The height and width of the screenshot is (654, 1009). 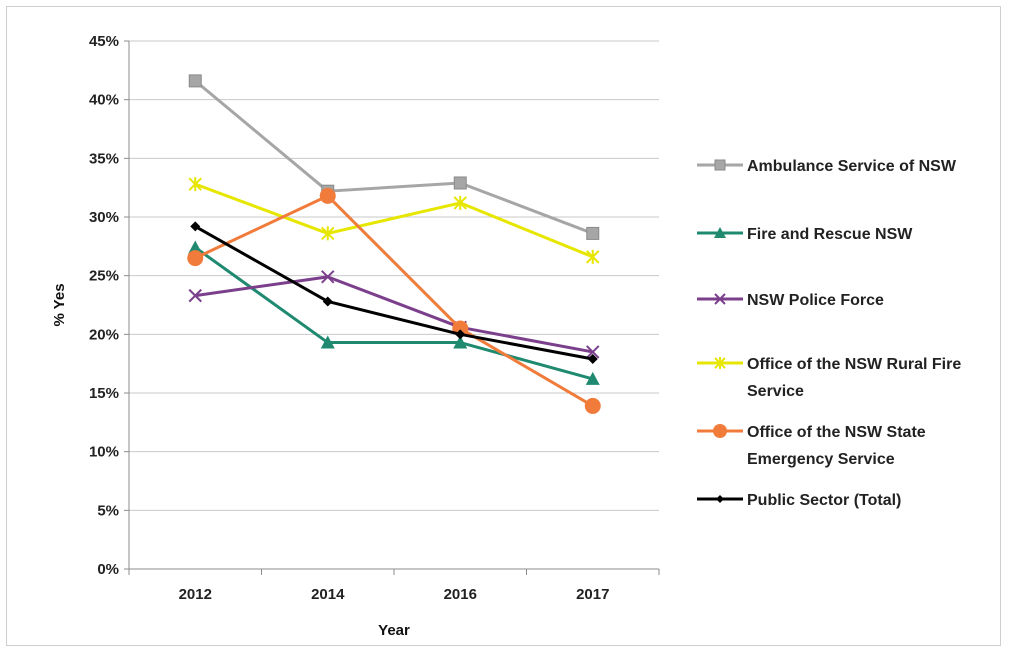 I want to click on legend-label: Fire and Rescue NSW, so click(x=830, y=234).